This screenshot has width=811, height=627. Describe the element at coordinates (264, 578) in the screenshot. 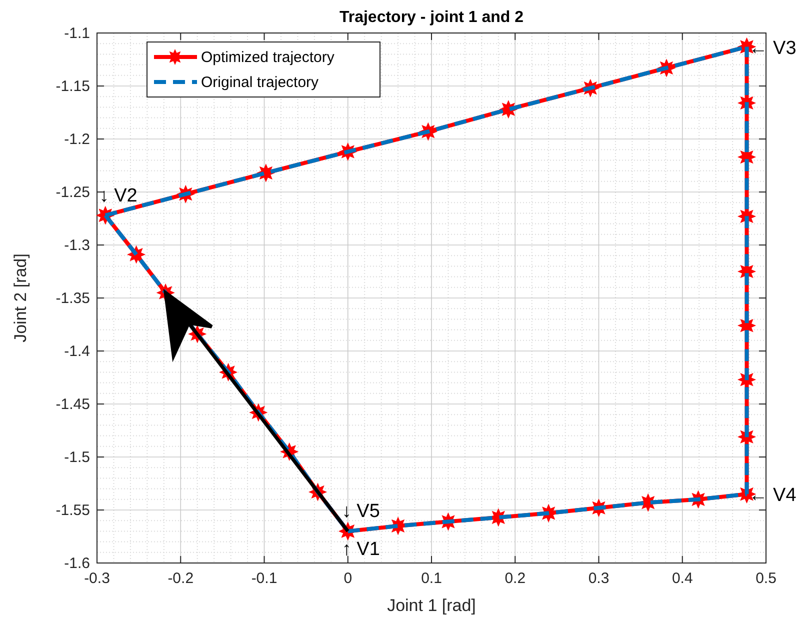

I see `x-tick-label: -0.1` at that location.